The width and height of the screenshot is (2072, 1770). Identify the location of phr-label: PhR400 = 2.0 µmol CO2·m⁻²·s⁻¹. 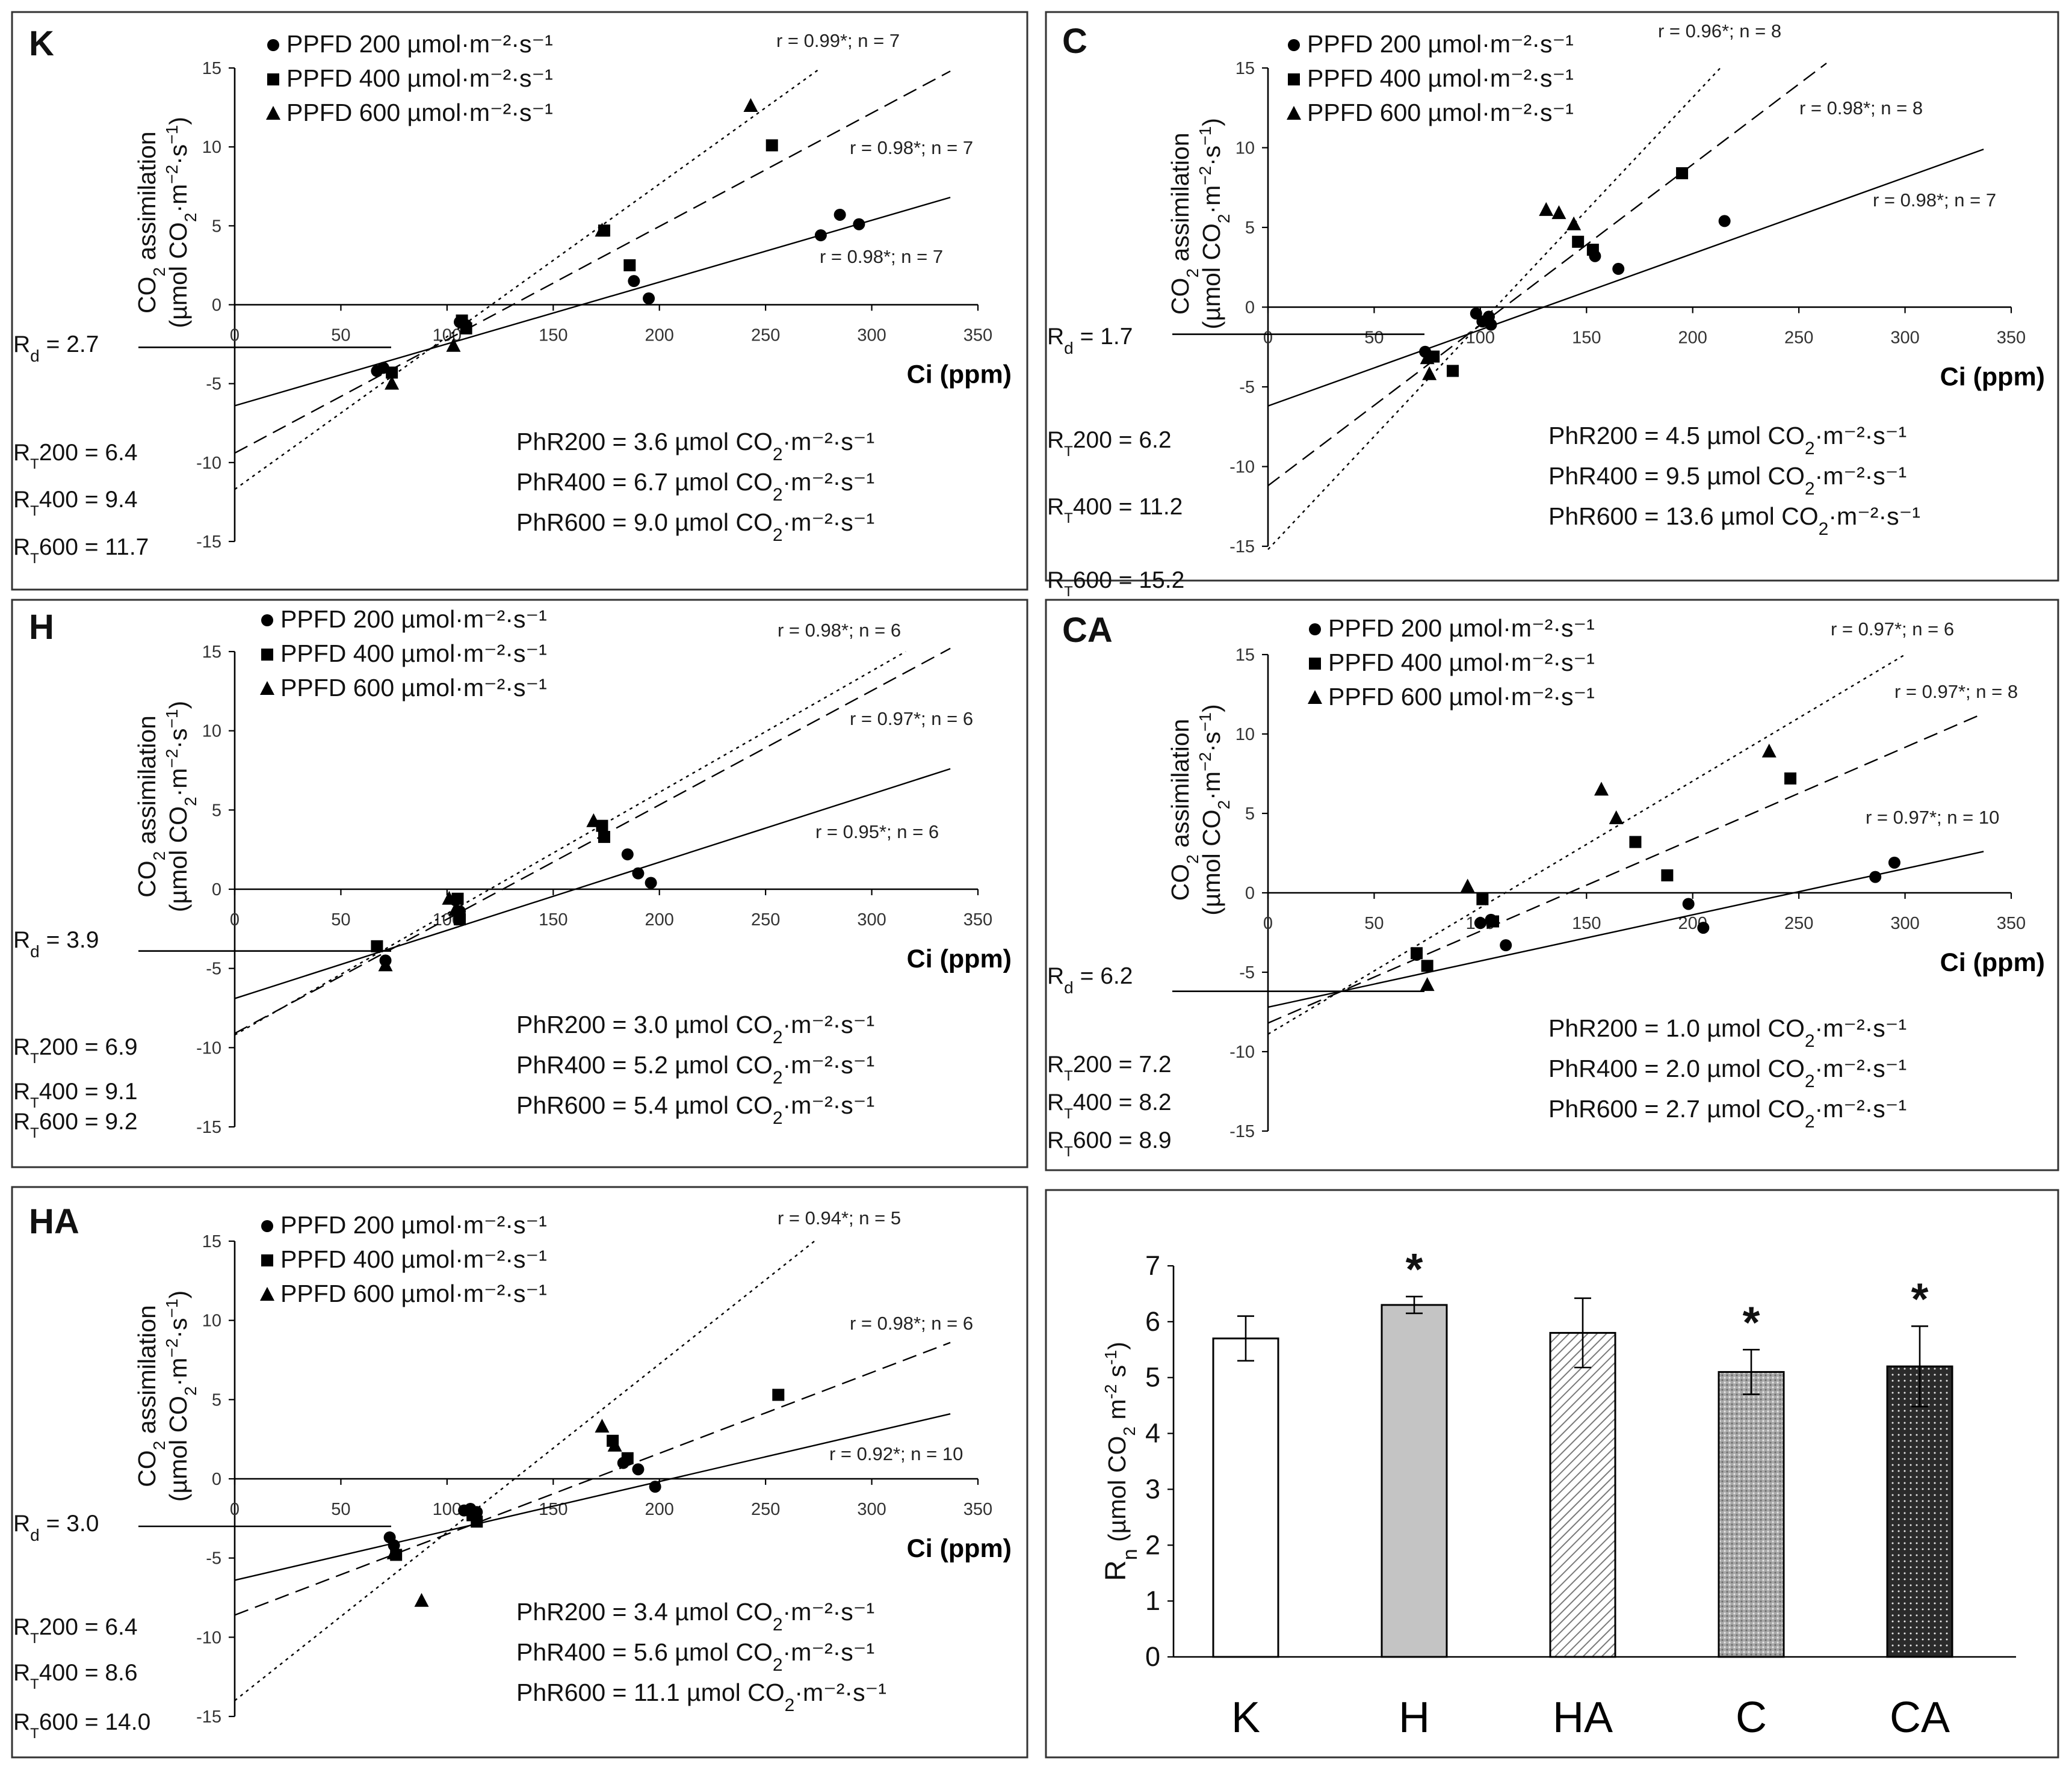
(1728, 1073).